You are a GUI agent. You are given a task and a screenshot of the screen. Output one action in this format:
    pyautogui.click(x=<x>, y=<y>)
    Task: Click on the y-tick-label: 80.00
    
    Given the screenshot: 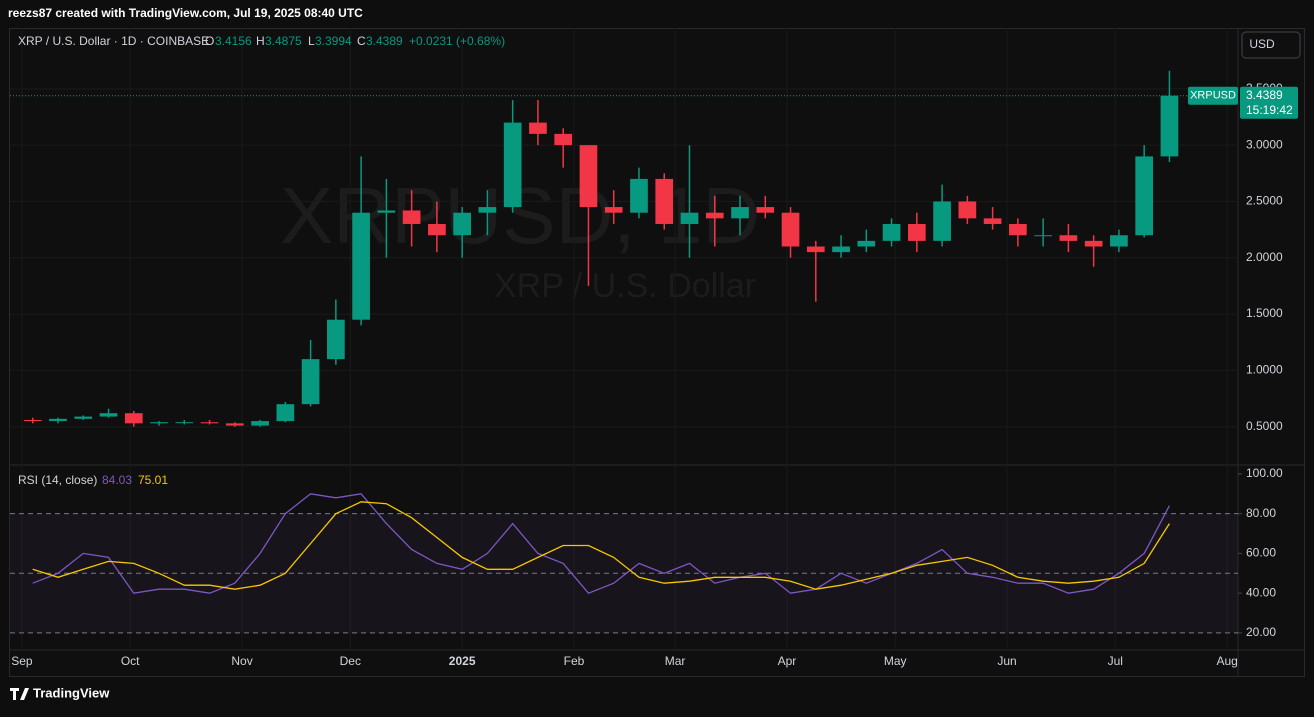 What is the action you would take?
    pyautogui.click(x=1261, y=513)
    